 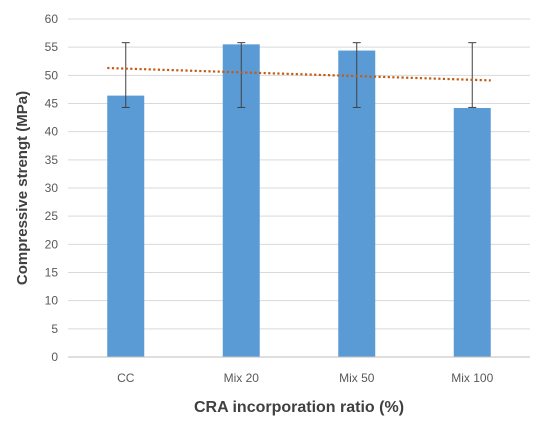 I want to click on x-tick-label: Mix 20, so click(x=242, y=378).